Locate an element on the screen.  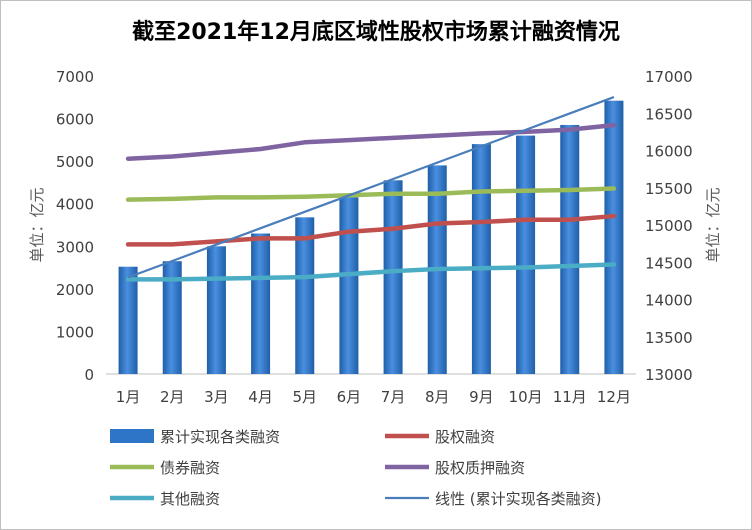
x-tick-label: 11月 is located at coordinates (570, 397).